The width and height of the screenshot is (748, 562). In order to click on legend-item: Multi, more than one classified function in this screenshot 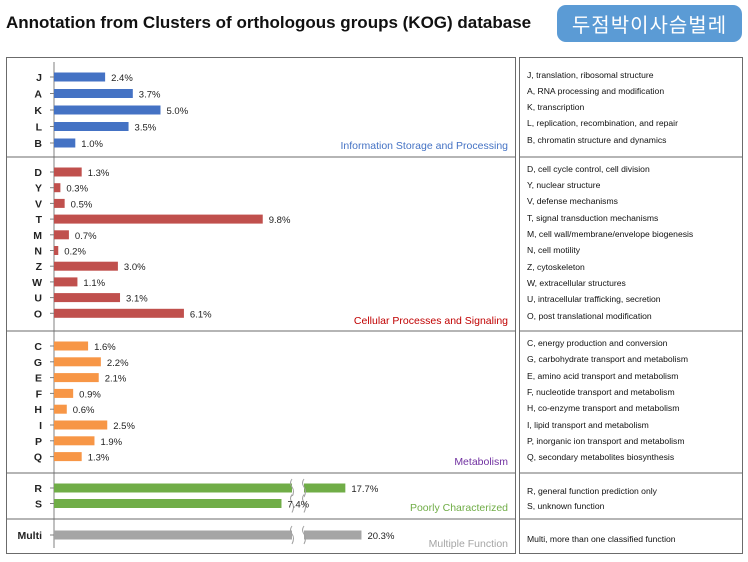, I will do `click(601, 539)`.